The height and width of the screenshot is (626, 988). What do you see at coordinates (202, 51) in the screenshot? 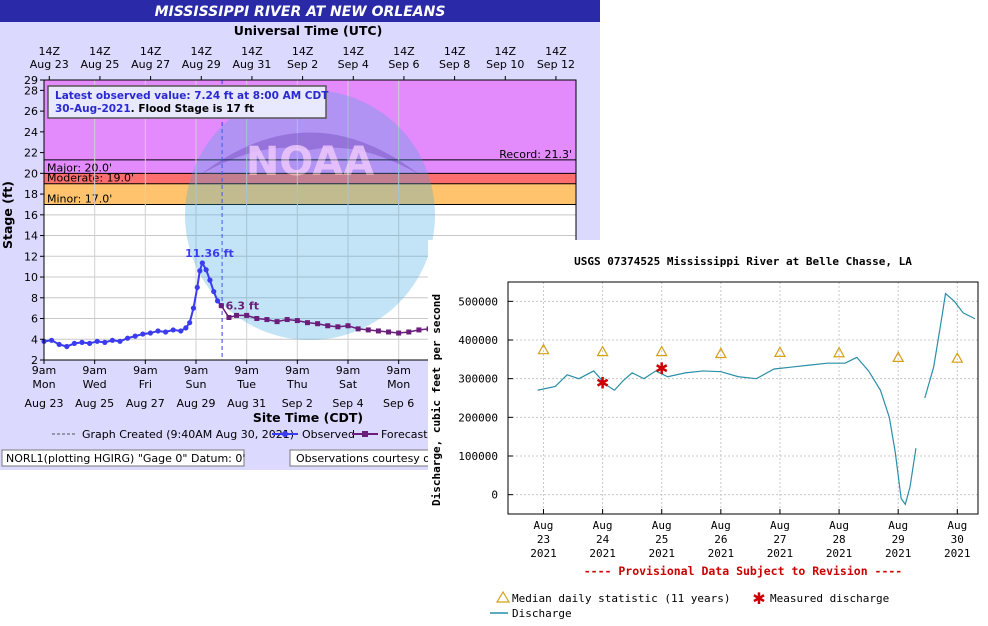
I see `top-tick-hour-3: 14Z` at bounding box center [202, 51].